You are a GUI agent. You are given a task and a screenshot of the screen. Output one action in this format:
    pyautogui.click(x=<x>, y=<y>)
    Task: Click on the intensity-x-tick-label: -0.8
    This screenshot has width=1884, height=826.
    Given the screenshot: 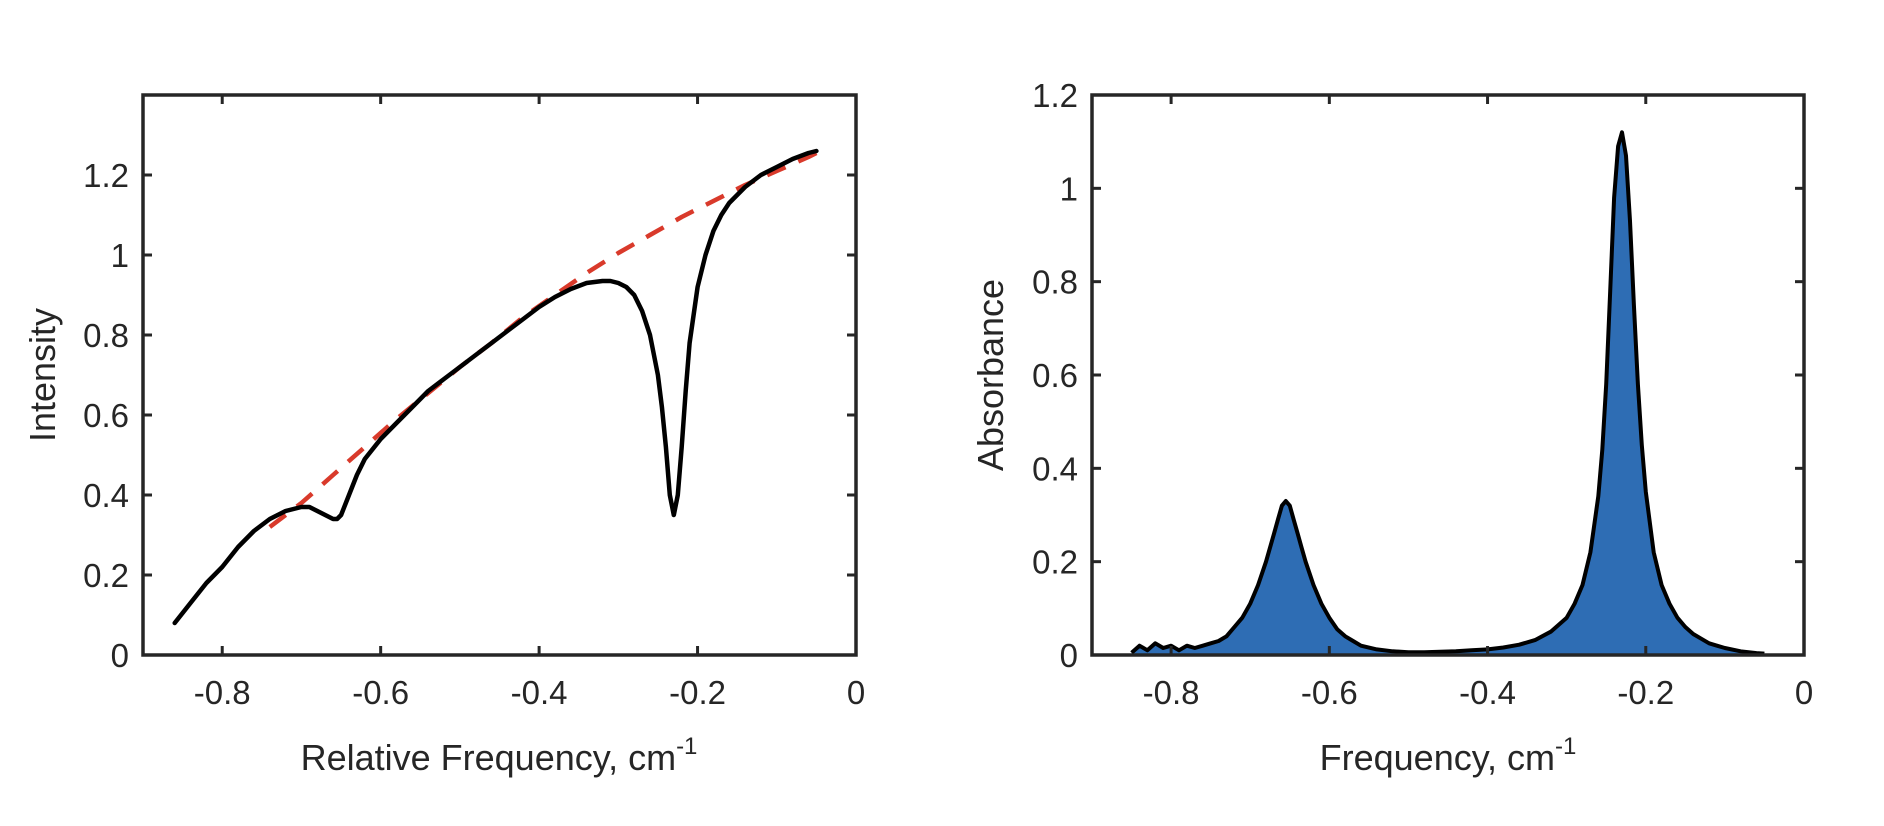 What is the action you would take?
    pyautogui.click(x=222, y=692)
    